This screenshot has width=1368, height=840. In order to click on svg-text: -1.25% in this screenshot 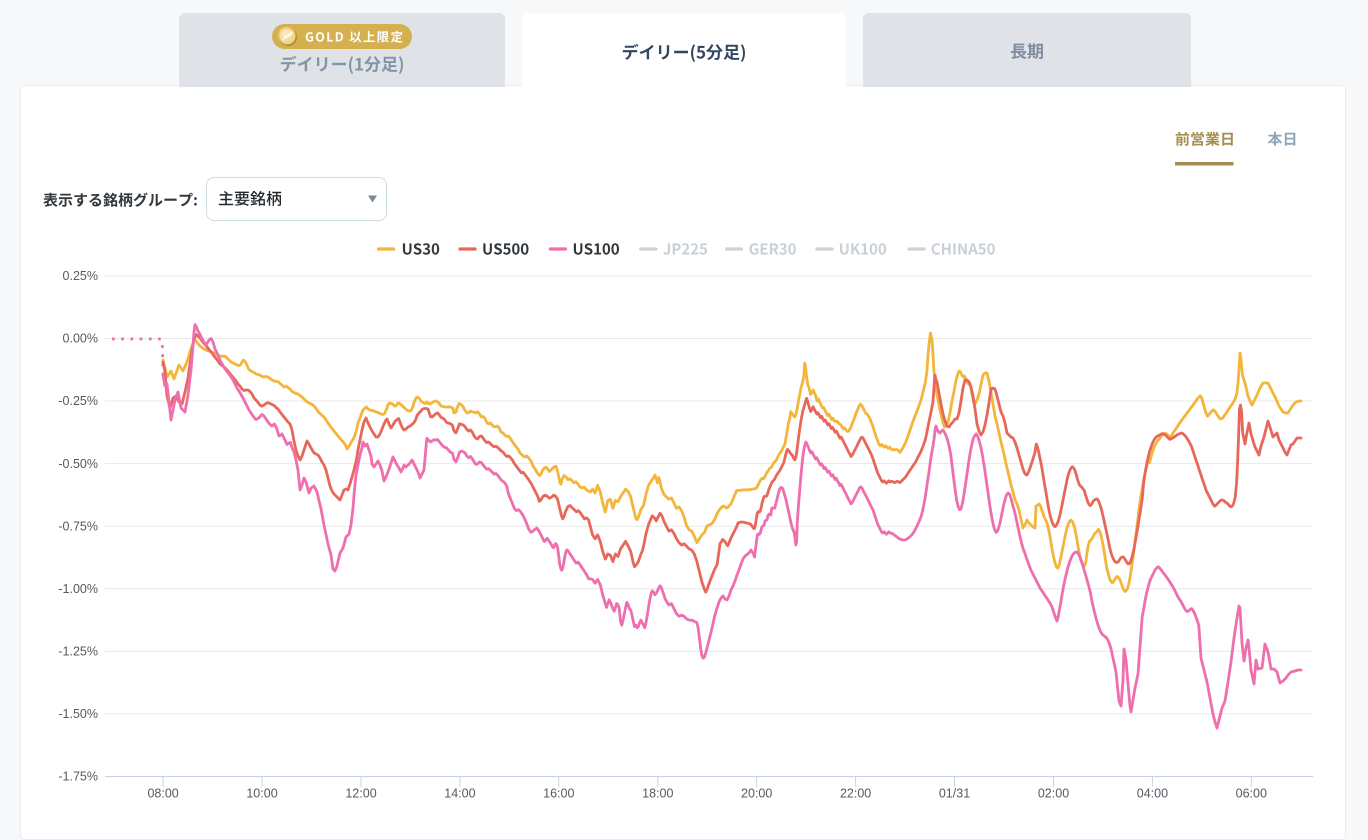, I will do `click(78, 652)`.